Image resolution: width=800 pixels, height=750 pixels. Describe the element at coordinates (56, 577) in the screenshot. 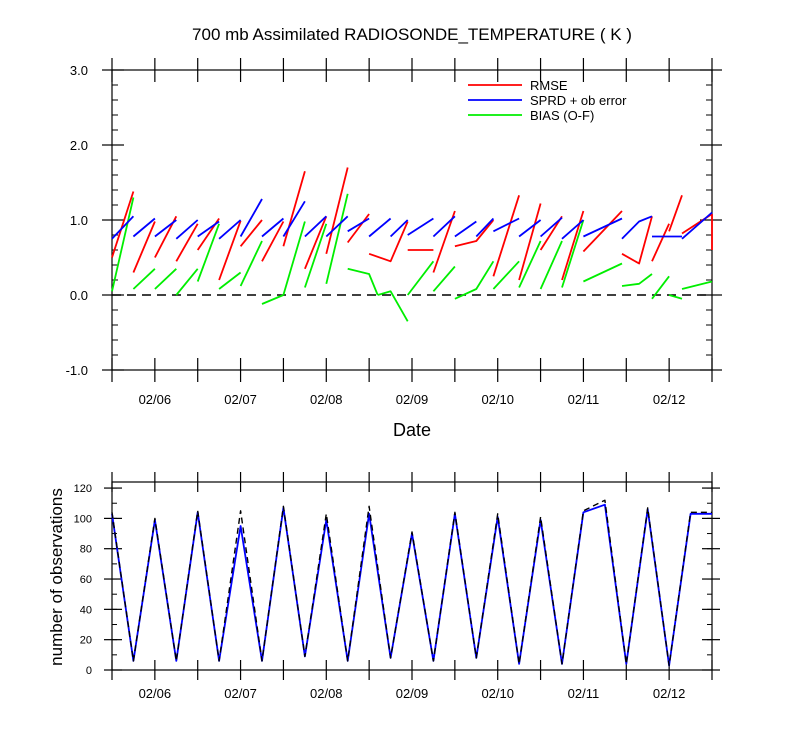

I see `bottom-y-axis-label: number of observations` at that location.